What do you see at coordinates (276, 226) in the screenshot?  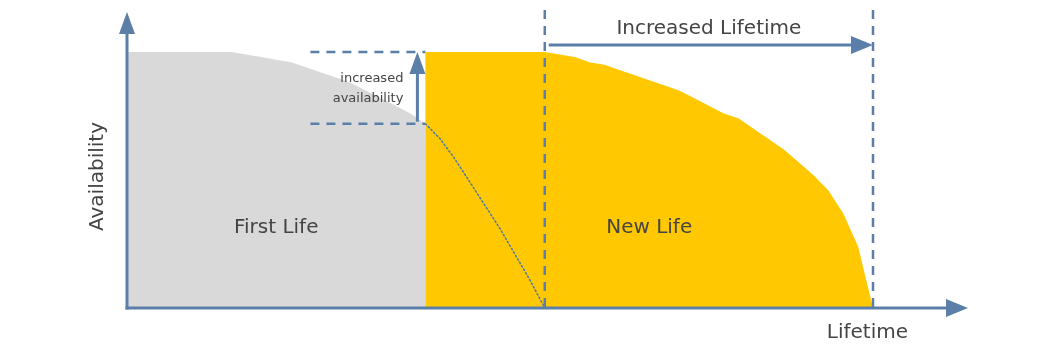 I see `series-label: First Life` at bounding box center [276, 226].